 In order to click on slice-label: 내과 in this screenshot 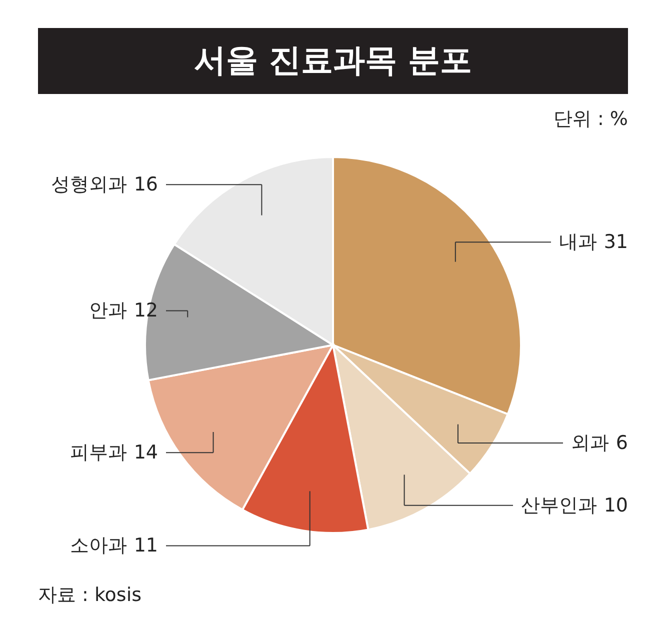, I will do `click(578, 242)`.